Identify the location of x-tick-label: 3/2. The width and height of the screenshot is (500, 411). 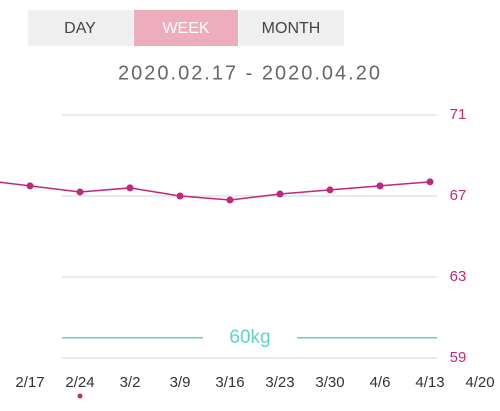
(130, 382).